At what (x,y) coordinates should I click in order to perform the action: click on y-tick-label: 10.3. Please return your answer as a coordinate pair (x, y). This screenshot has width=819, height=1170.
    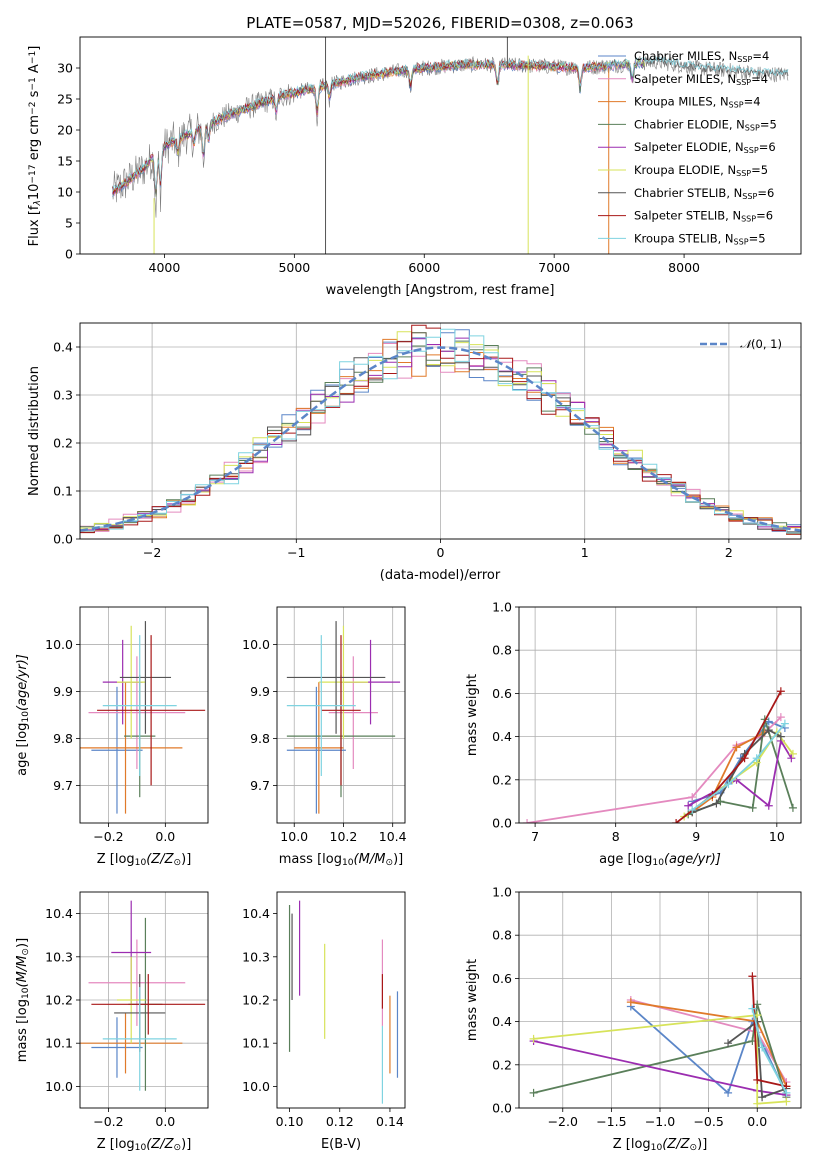
    Looking at the image, I should click on (59, 956).